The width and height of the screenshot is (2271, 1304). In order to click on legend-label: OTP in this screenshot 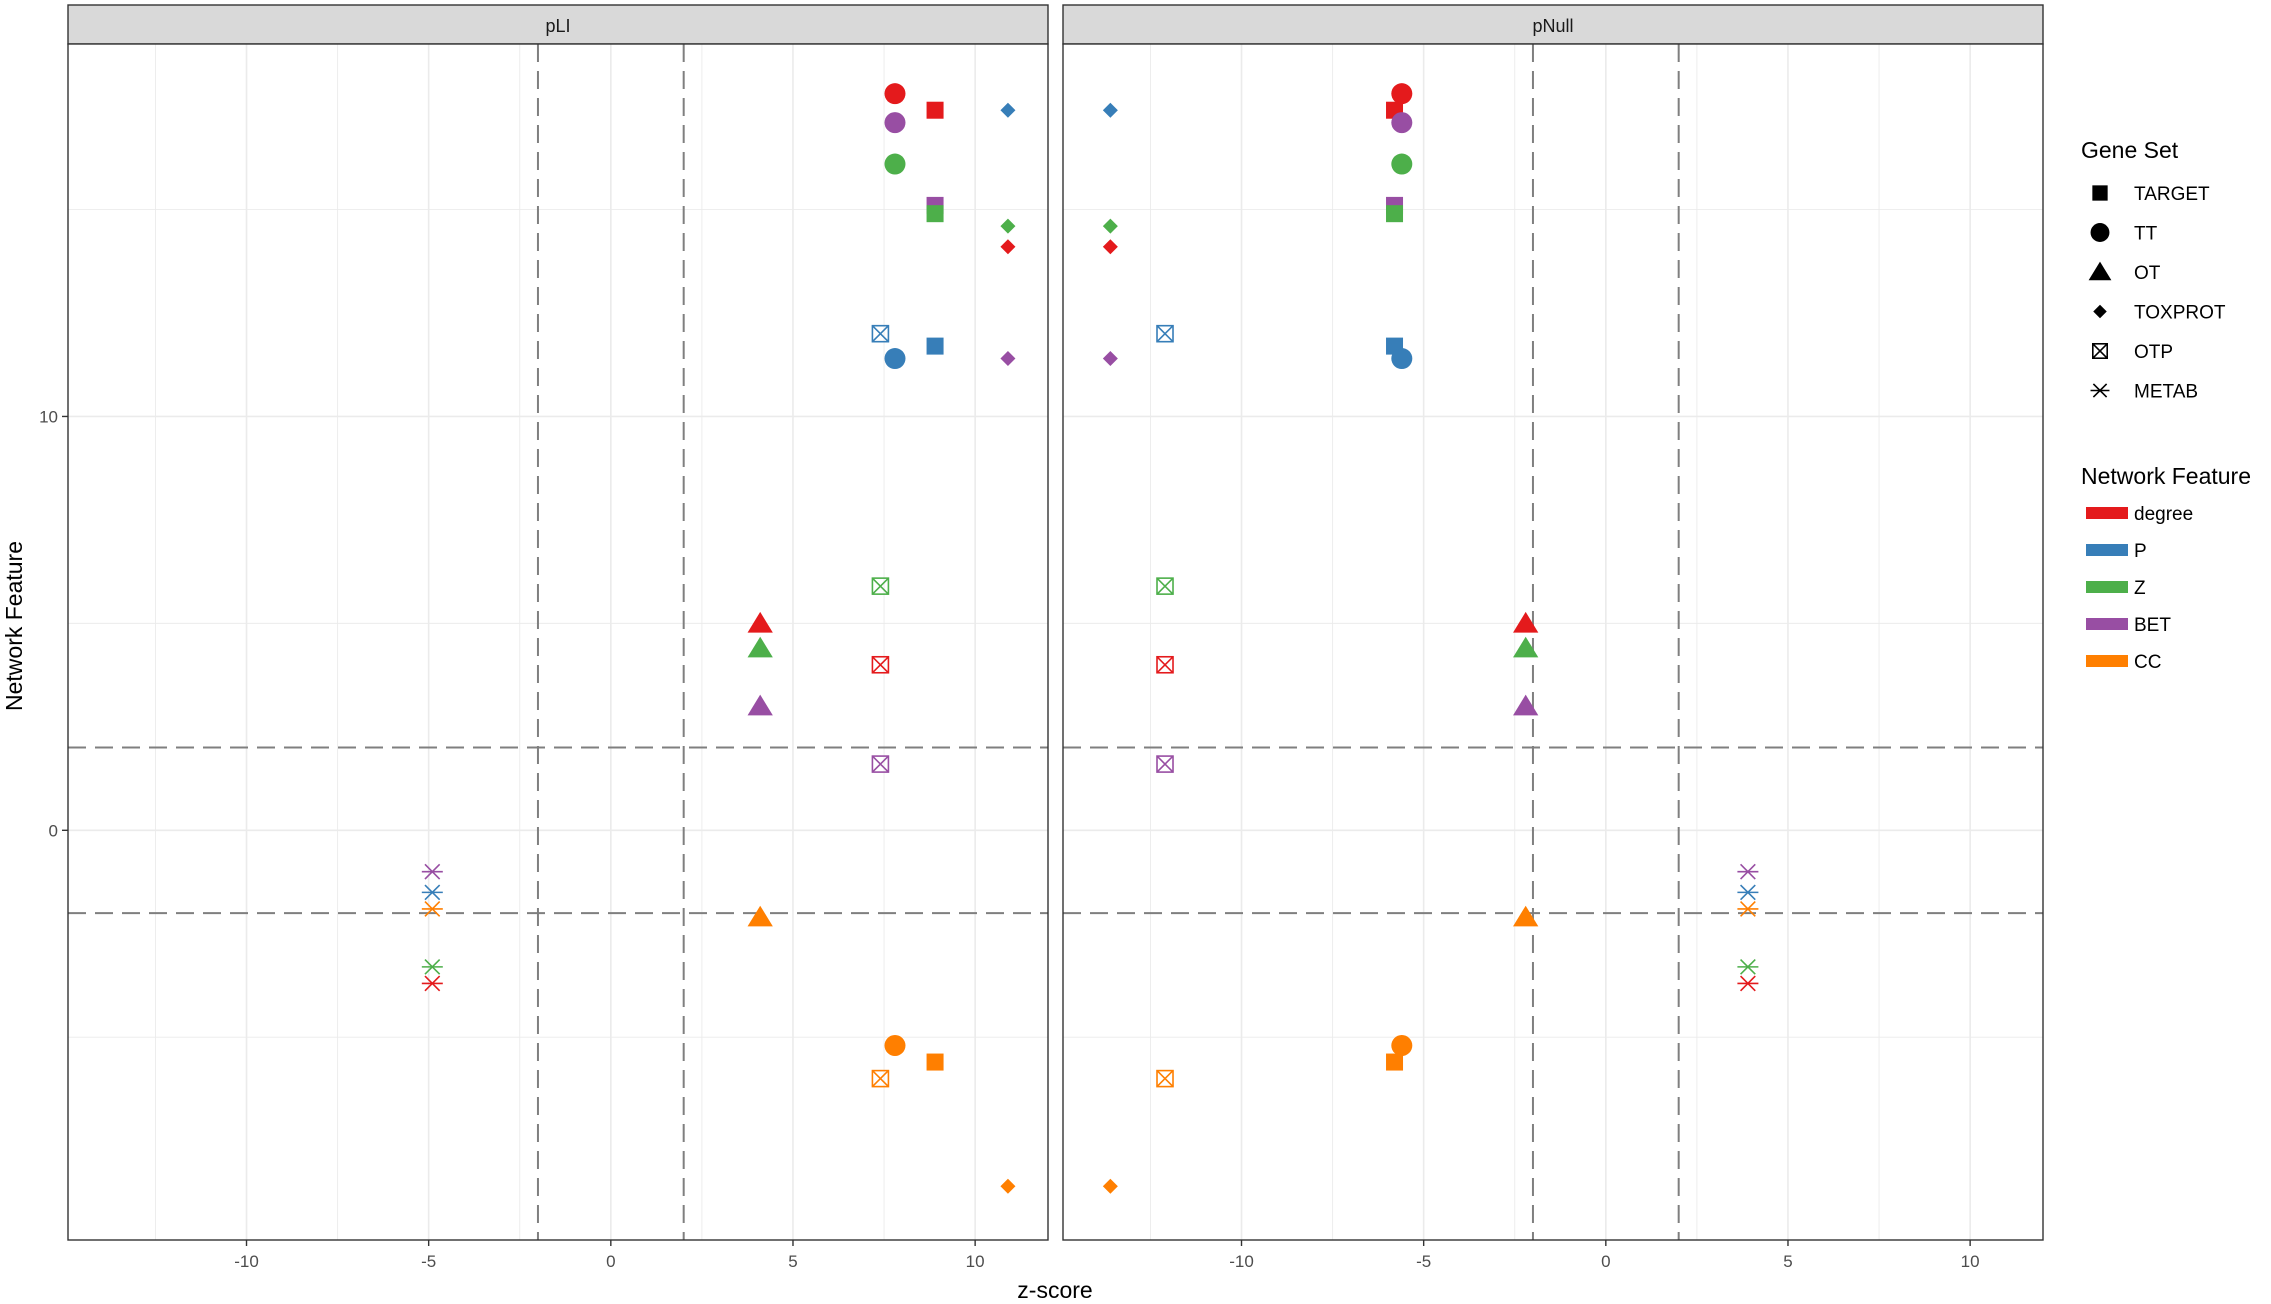, I will do `click(2153, 352)`.